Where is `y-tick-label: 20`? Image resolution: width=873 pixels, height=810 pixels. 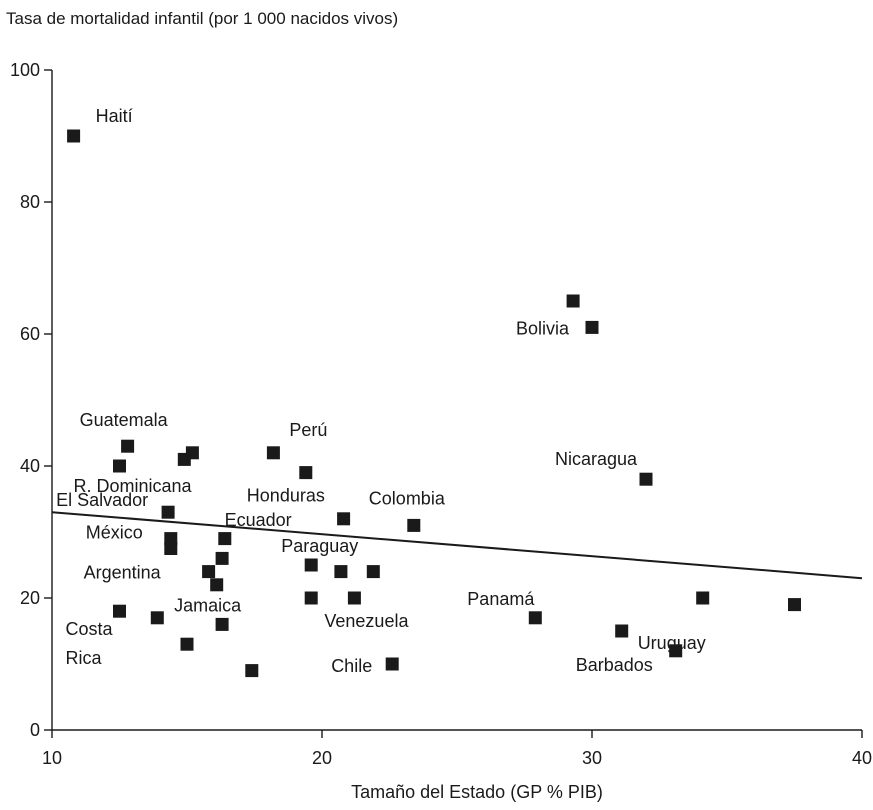 y-tick-label: 20 is located at coordinates (30, 598).